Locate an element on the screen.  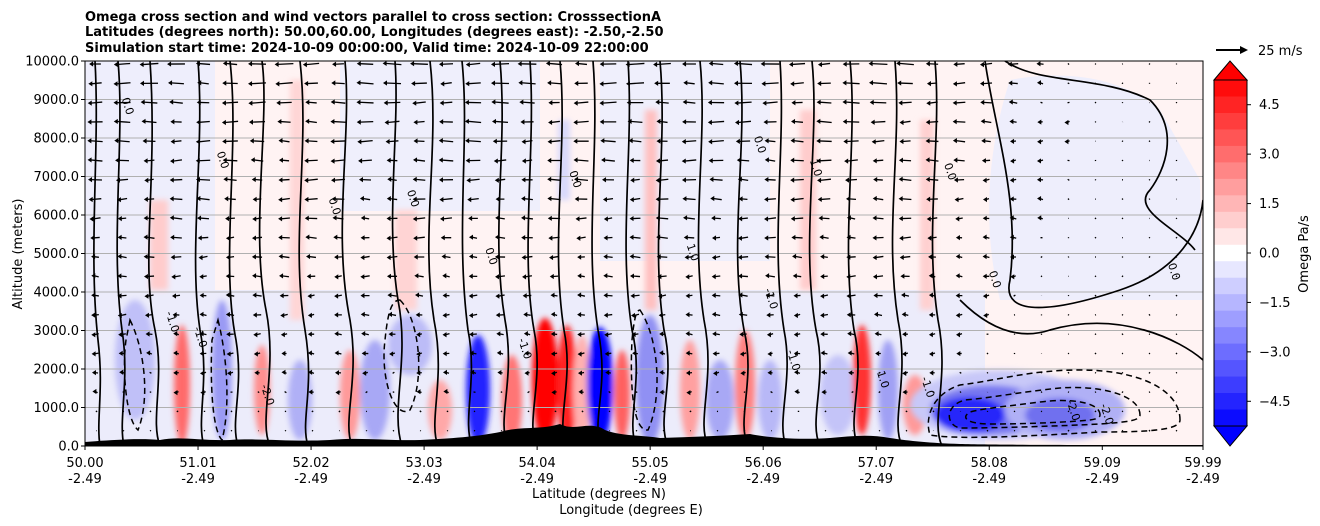
quiver-key-label: 25 m/s is located at coordinates (1280, 51).